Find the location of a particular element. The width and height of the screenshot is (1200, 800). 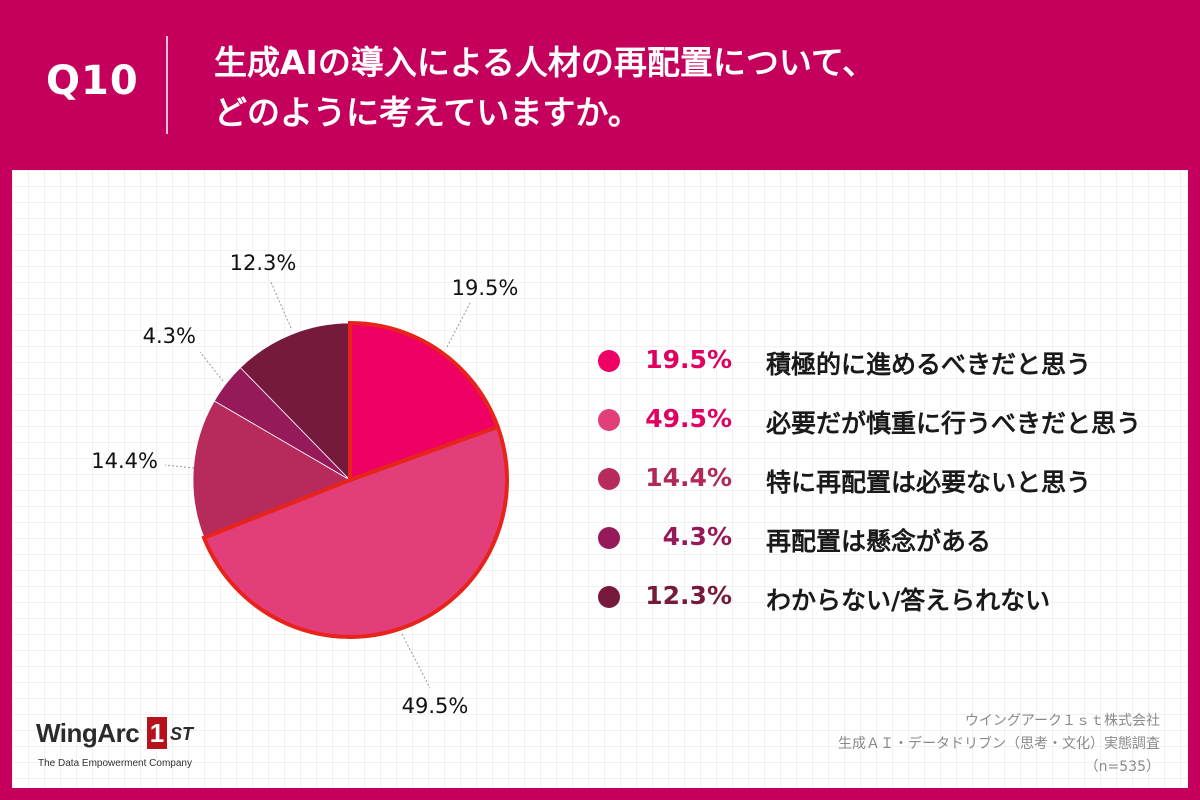

source-sample: （n=535） is located at coordinates (1122, 767).